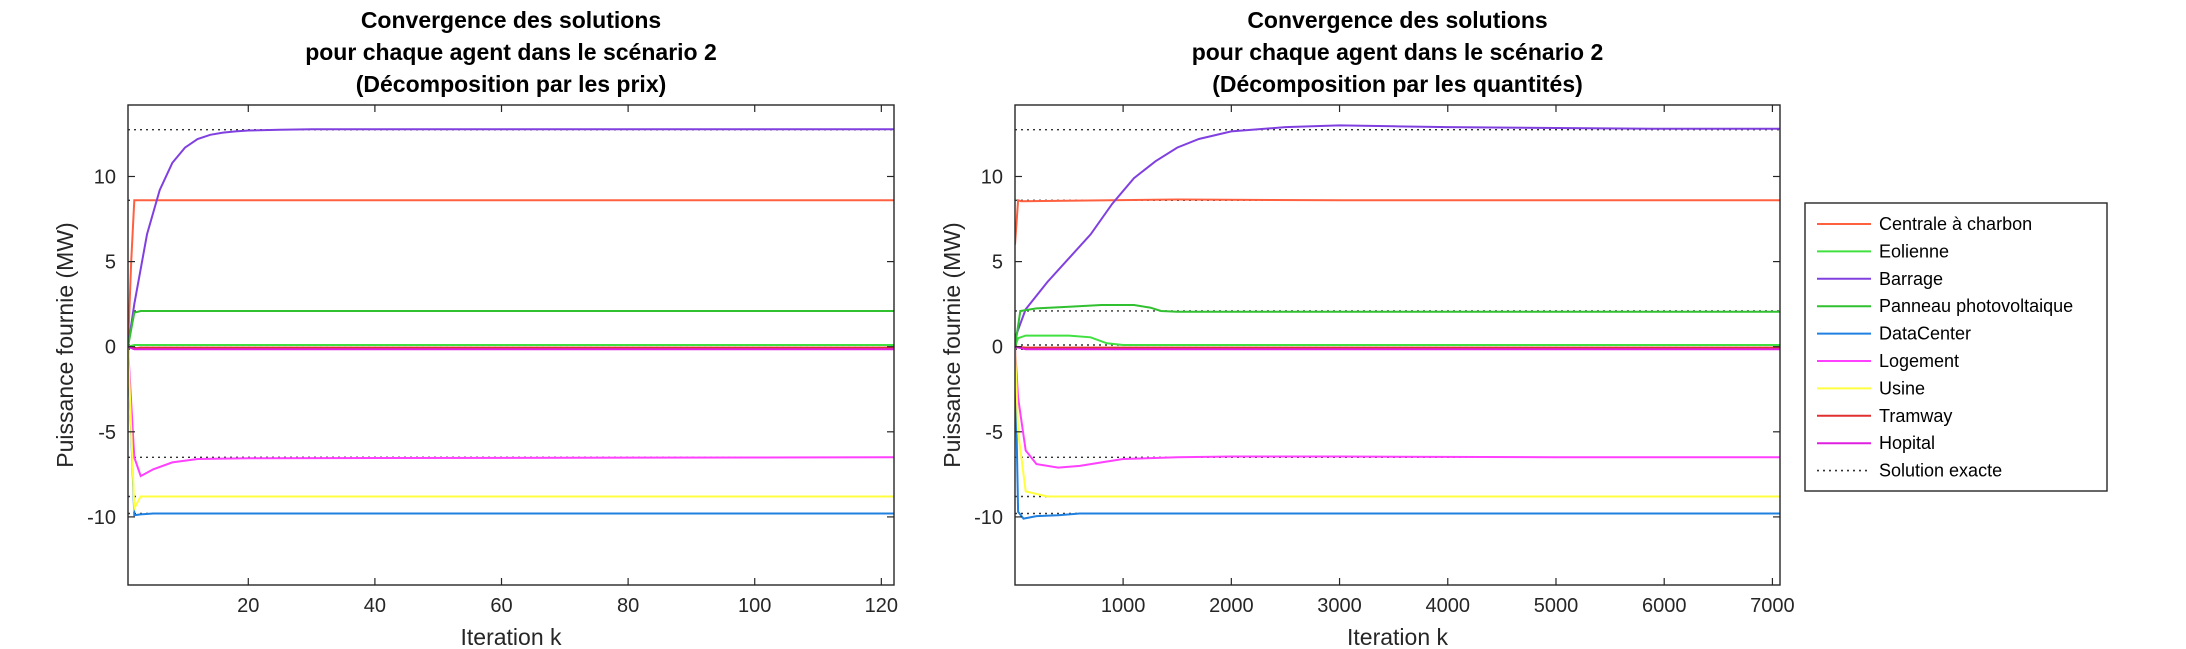 This screenshot has height=649, width=2186. What do you see at coordinates (1914, 251) in the screenshot?
I see `legend-label: Eolienne` at bounding box center [1914, 251].